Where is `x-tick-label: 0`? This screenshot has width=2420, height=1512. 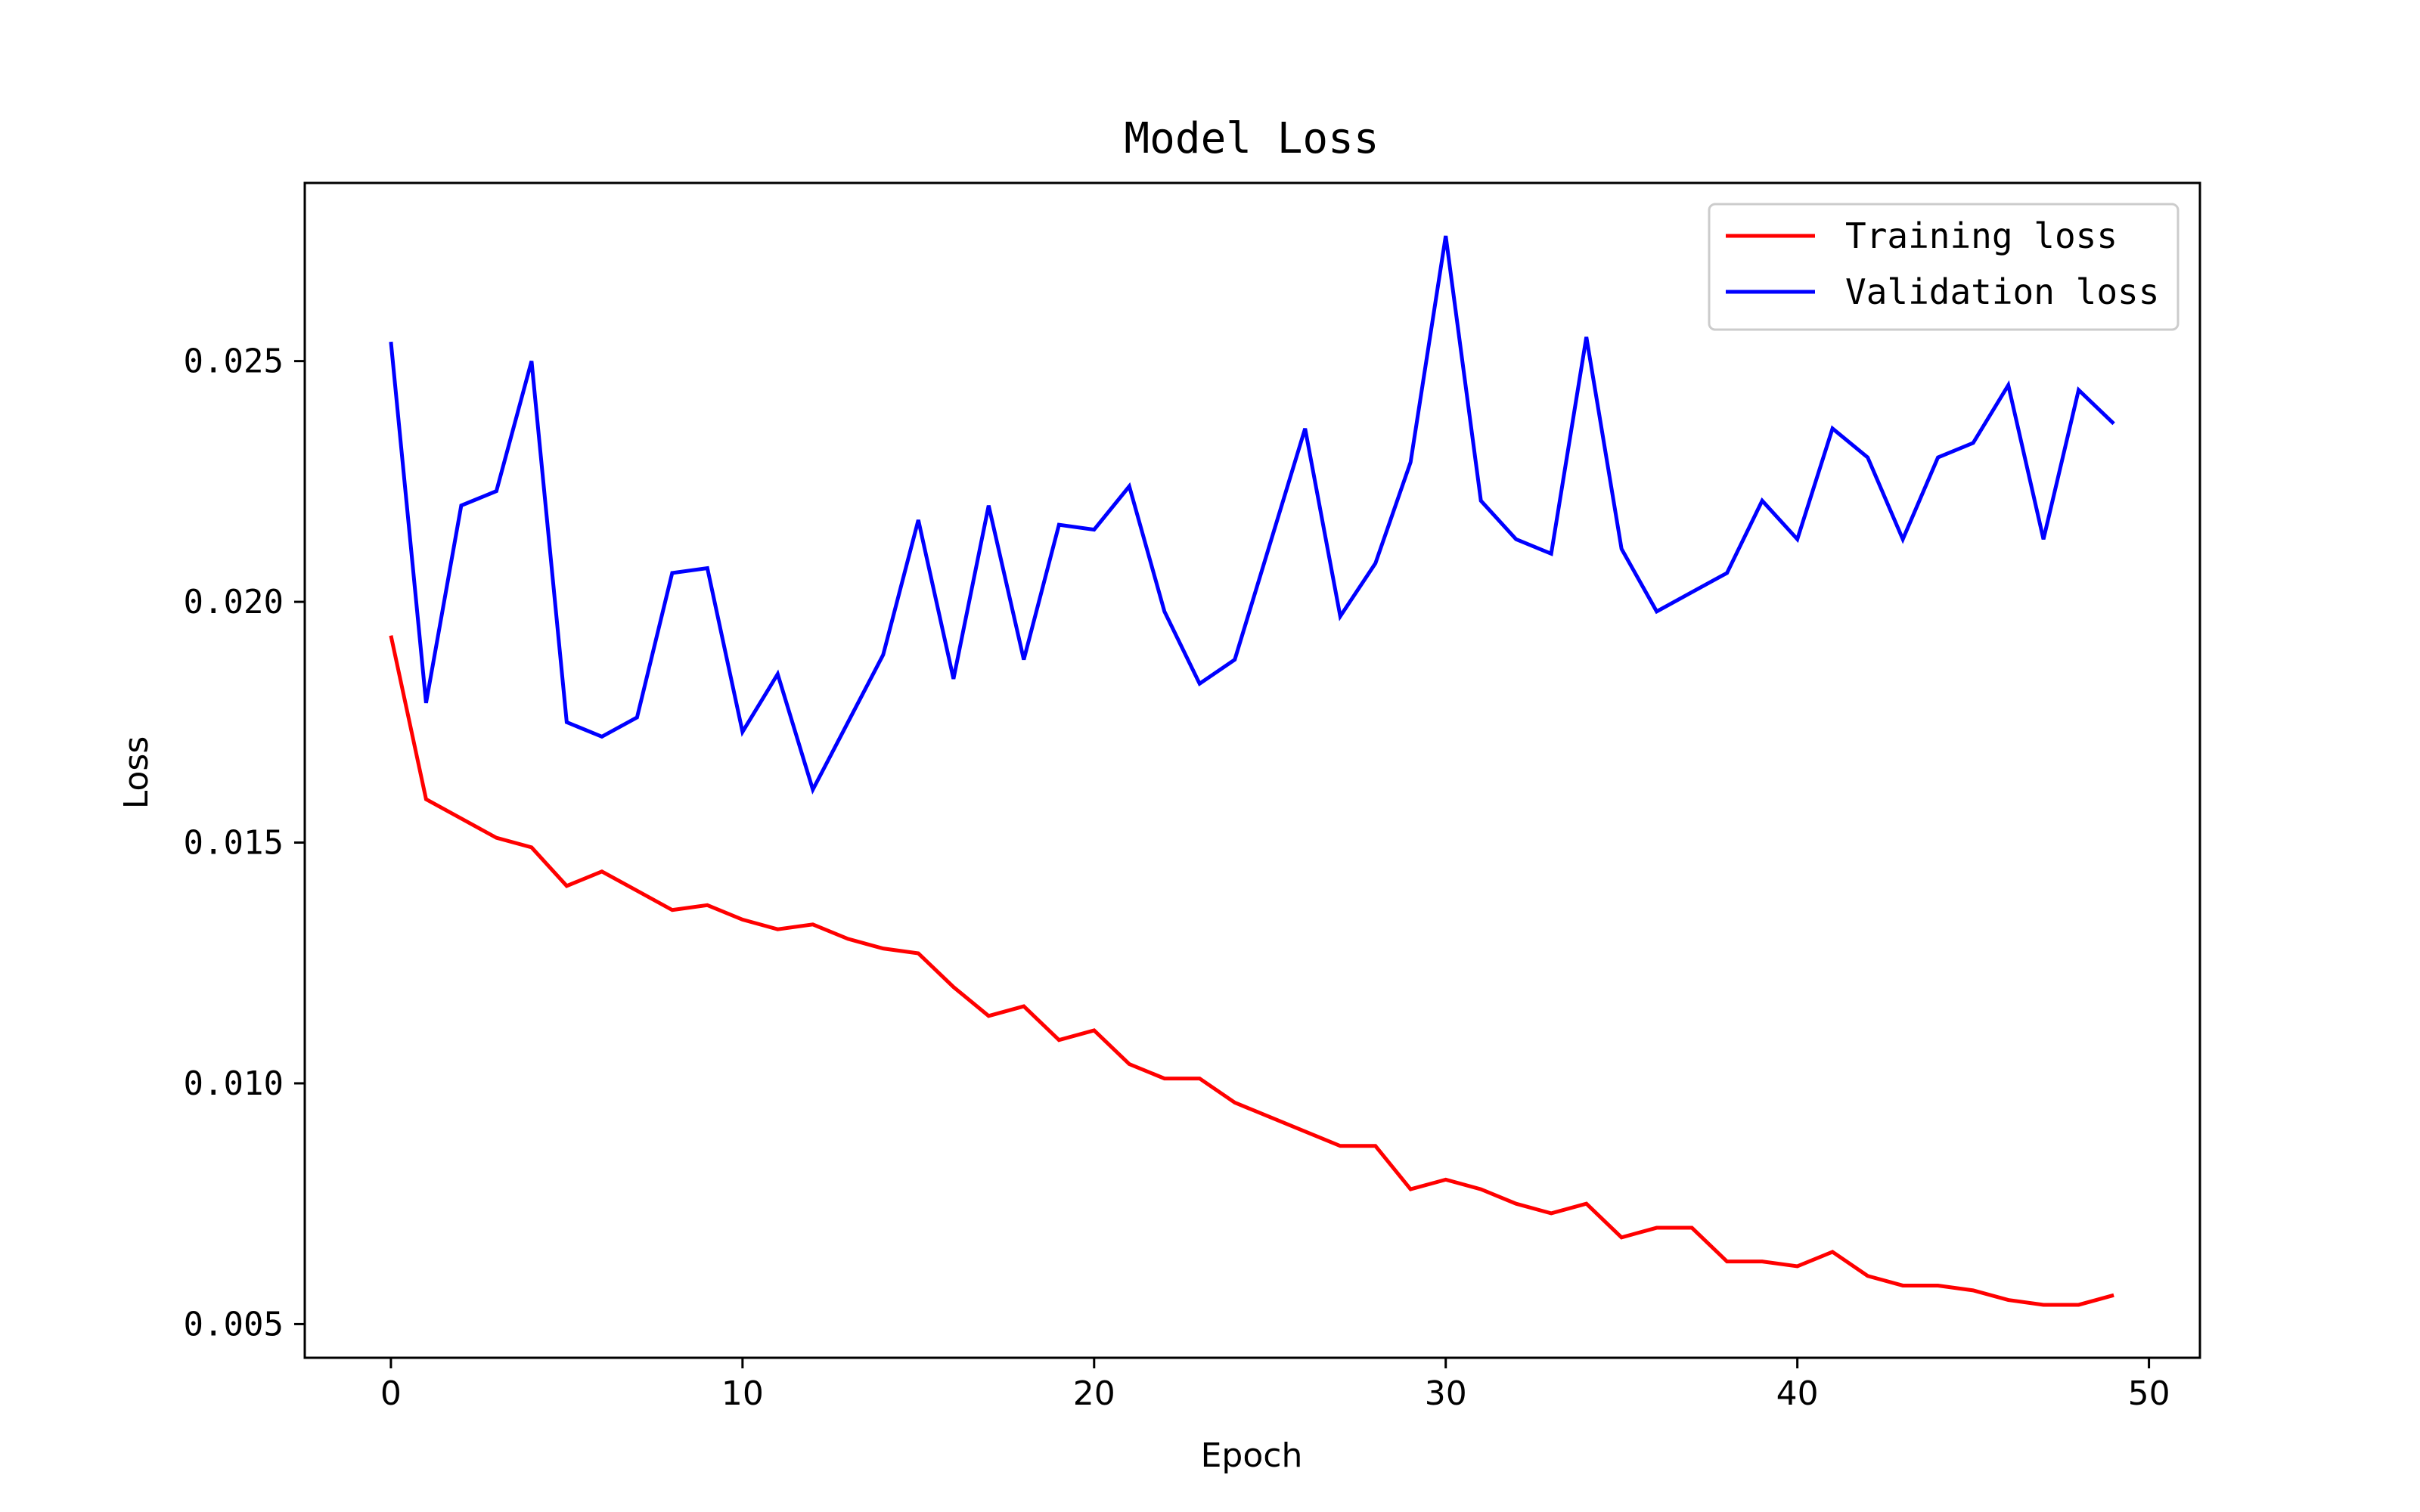
x-tick-label: 0 is located at coordinates (391, 1393).